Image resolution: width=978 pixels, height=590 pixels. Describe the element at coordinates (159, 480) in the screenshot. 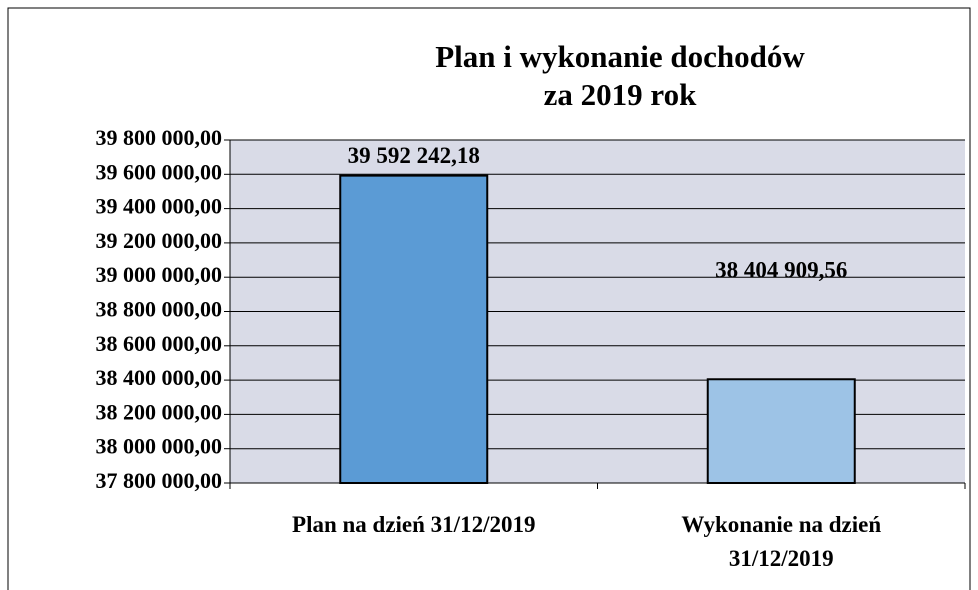

I see `y-tick-label: 37 800 000,00` at that location.